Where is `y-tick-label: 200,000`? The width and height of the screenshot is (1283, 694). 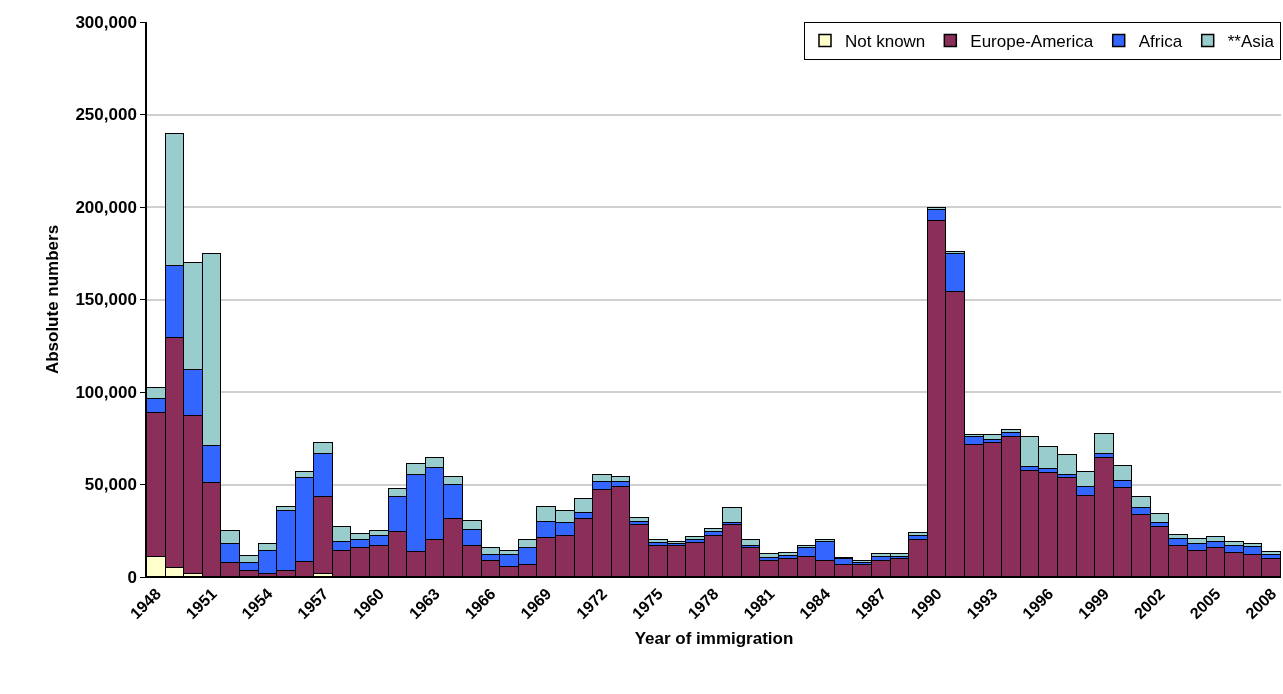 y-tick-label: 200,000 is located at coordinates (106, 207).